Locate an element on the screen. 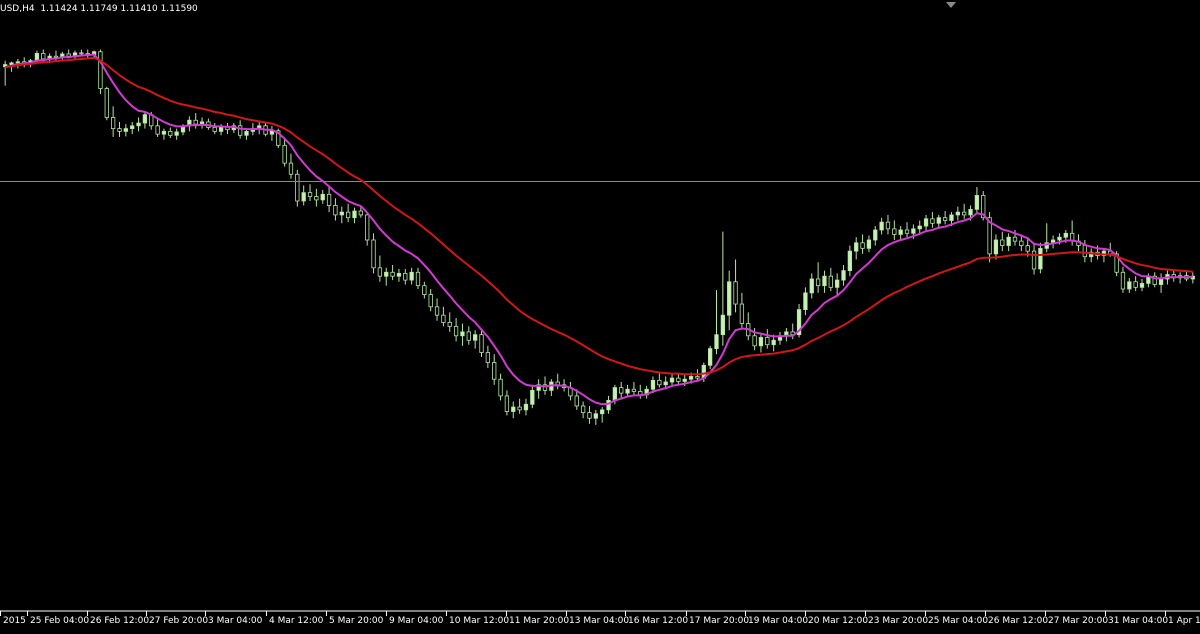  time-tick-label: 11 Mar 20:00 is located at coordinates (539, 621).